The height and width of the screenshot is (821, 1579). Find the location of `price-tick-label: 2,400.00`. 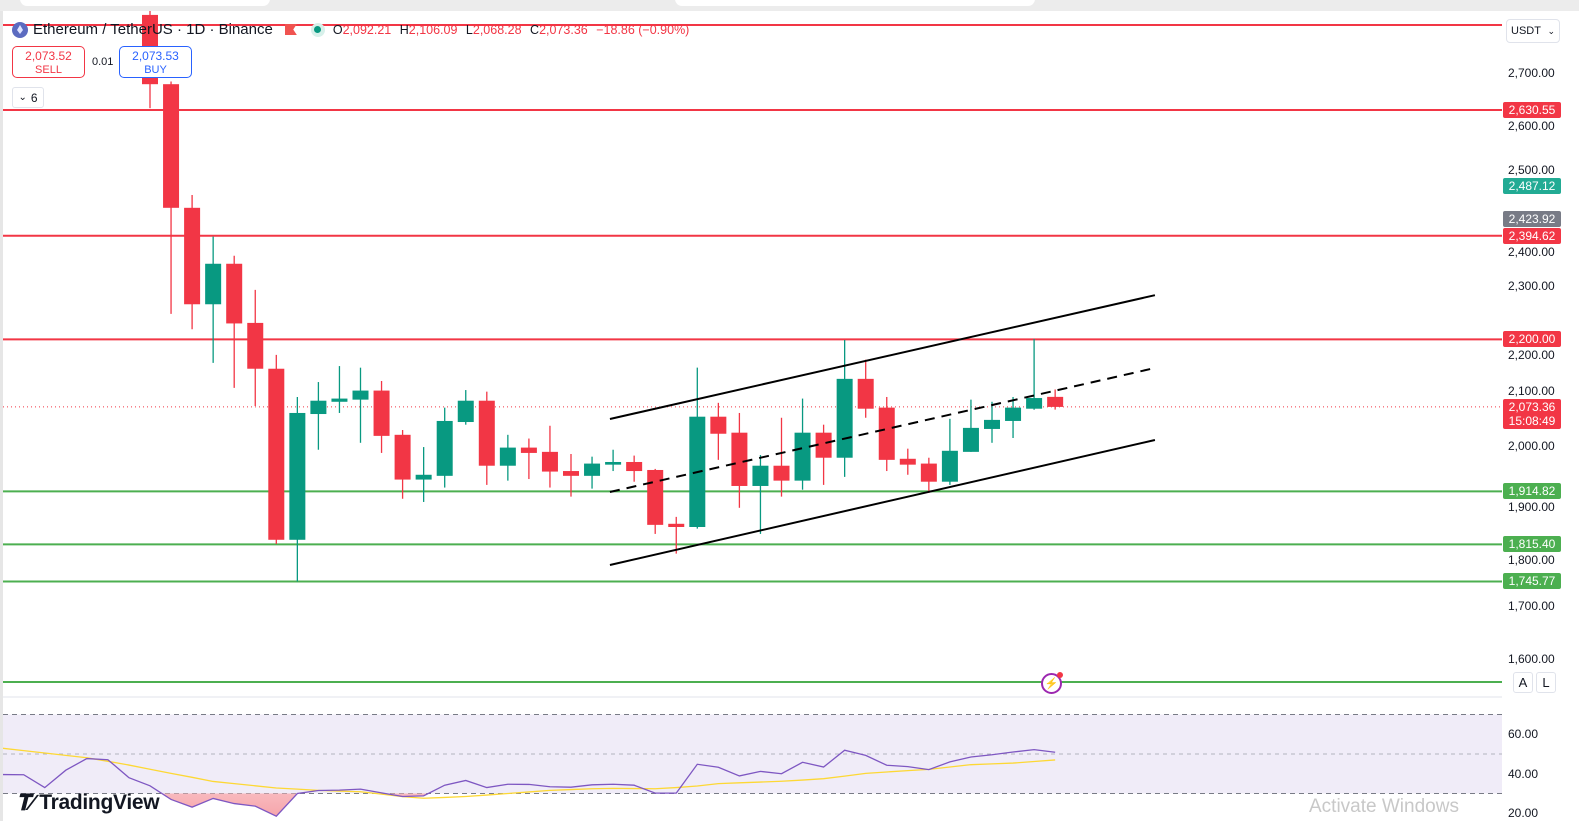

price-tick-label: 2,400.00 is located at coordinates (1531, 252).